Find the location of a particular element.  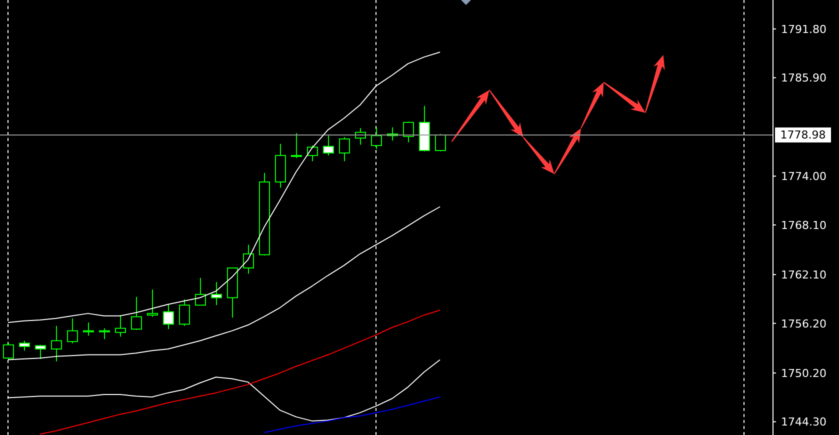

y-tick-label: 1768.10 is located at coordinates (803, 225).